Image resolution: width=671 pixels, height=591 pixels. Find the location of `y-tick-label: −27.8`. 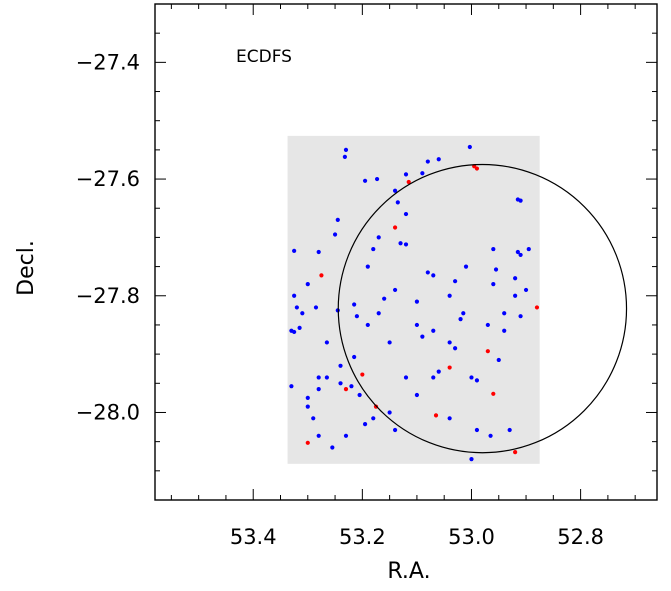

y-tick-label: −27.8 is located at coordinates (108, 296).